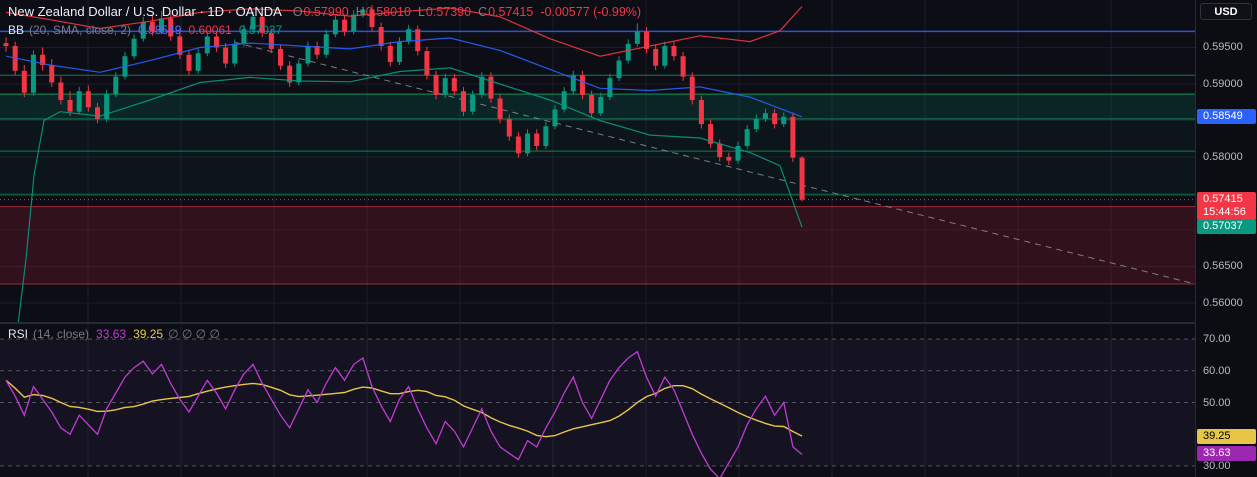 This screenshot has width=1257, height=477. What do you see at coordinates (80, 30) in the screenshot?
I see `bb-indicator-params: (20, SMA, close, 2)` at bounding box center [80, 30].